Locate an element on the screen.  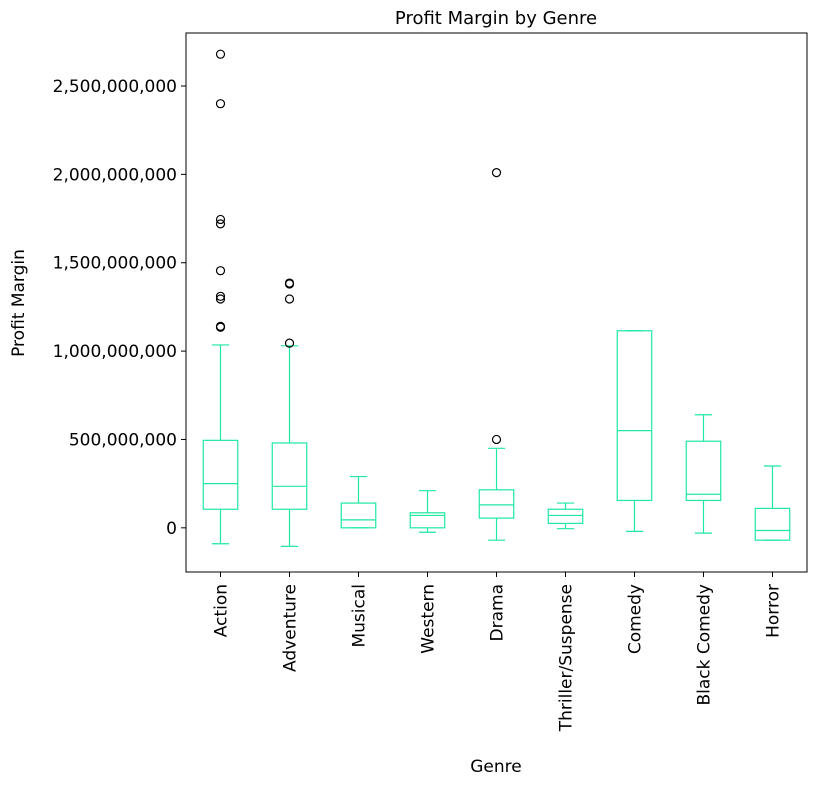
box-thriller-suspense is located at coordinates (565, 516).